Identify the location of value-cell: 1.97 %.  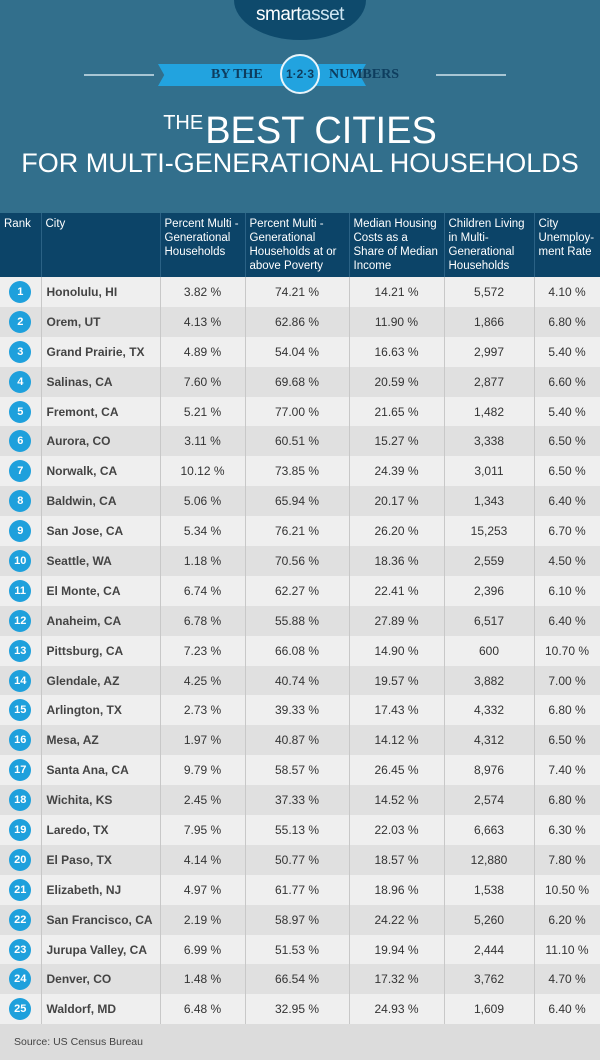
(203, 740).